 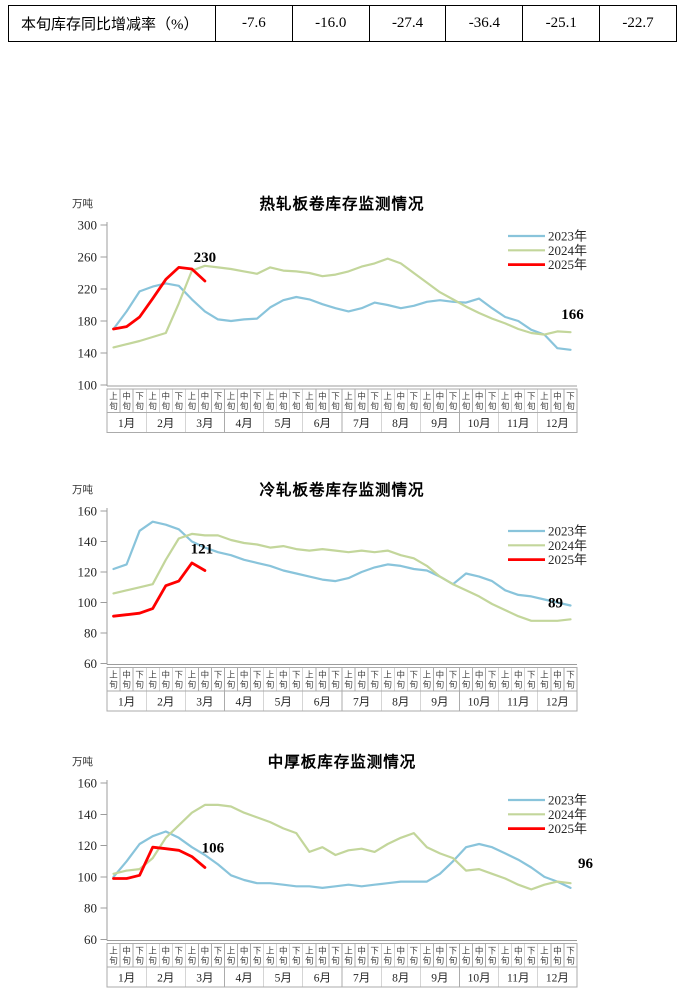 I want to click on series-line-2023年, so click(x=342, y=860).